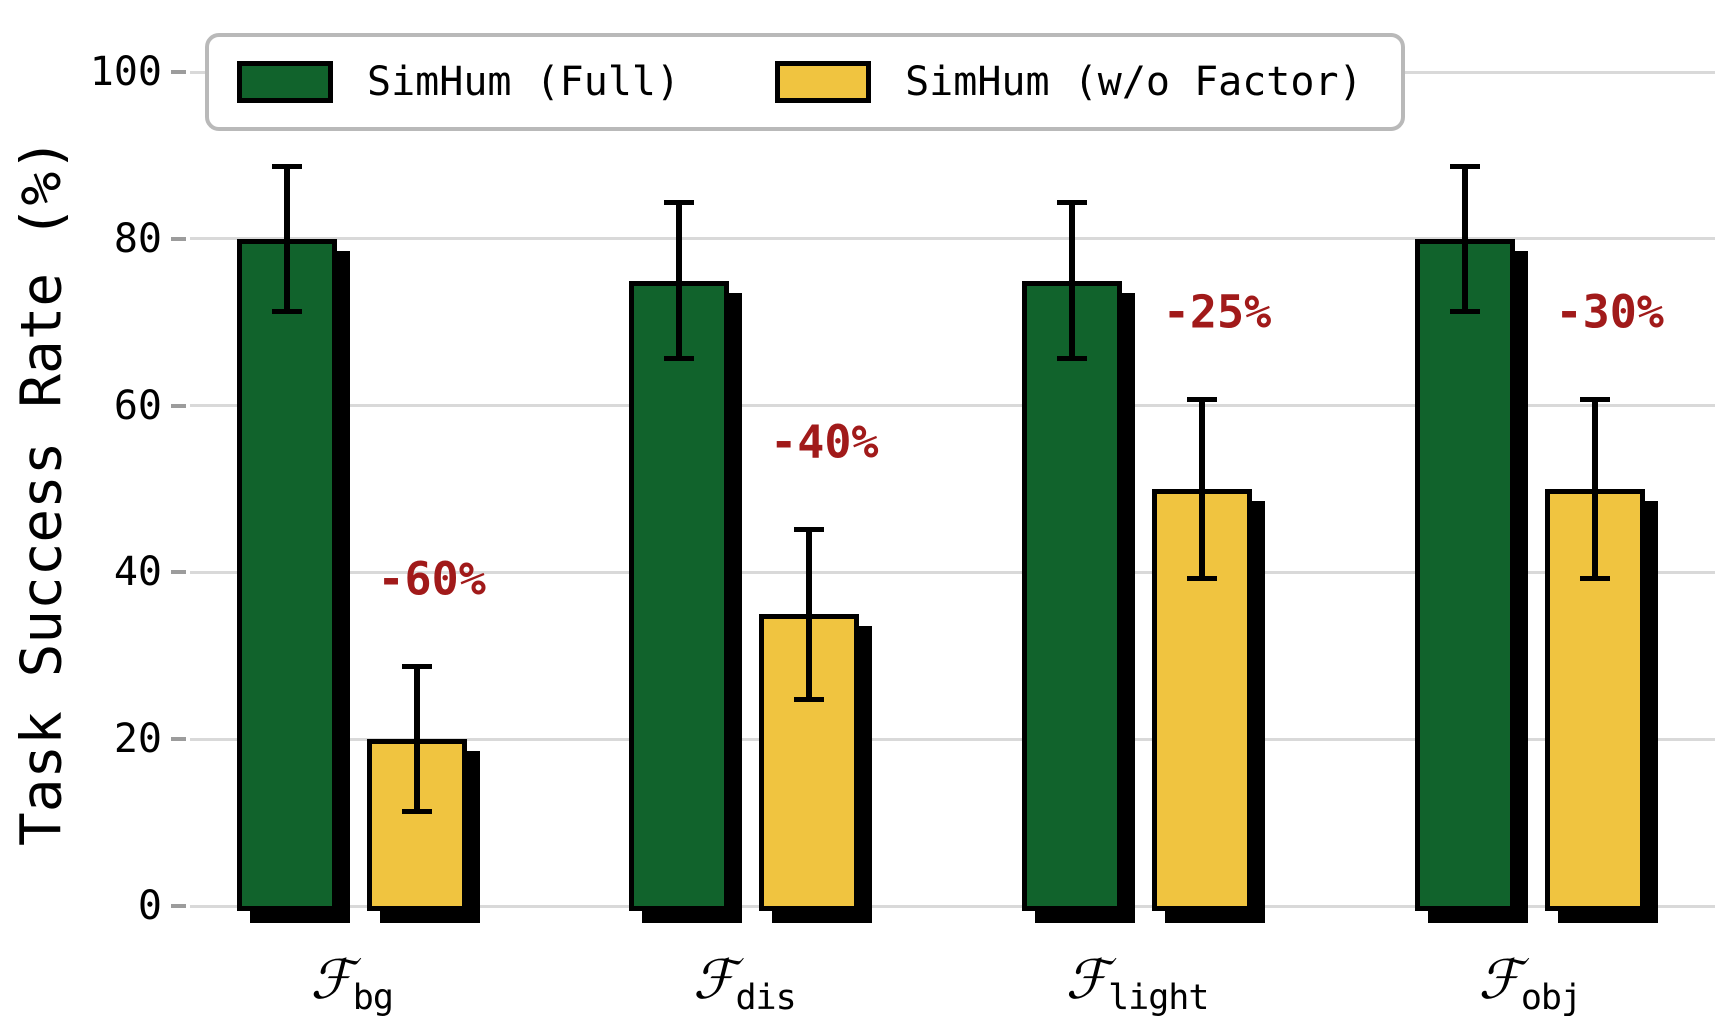  I want to click on x-tick-label: ℱbg, so click(352, 983).